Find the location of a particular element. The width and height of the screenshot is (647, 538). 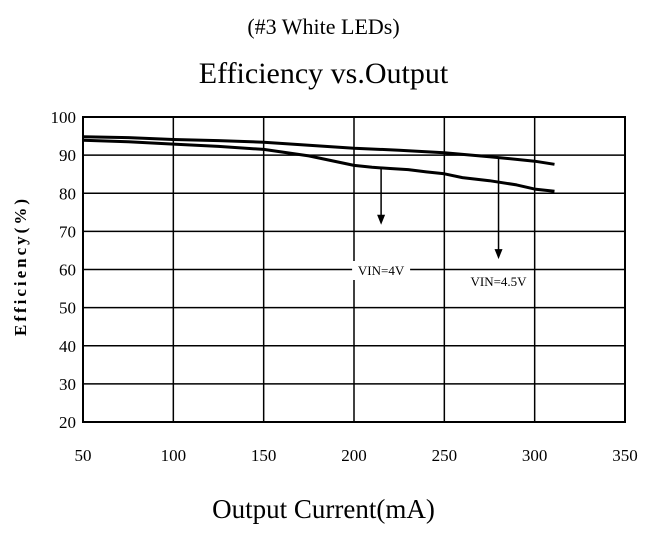

y-tick-label: 90 is located at coordinates (67, 155).